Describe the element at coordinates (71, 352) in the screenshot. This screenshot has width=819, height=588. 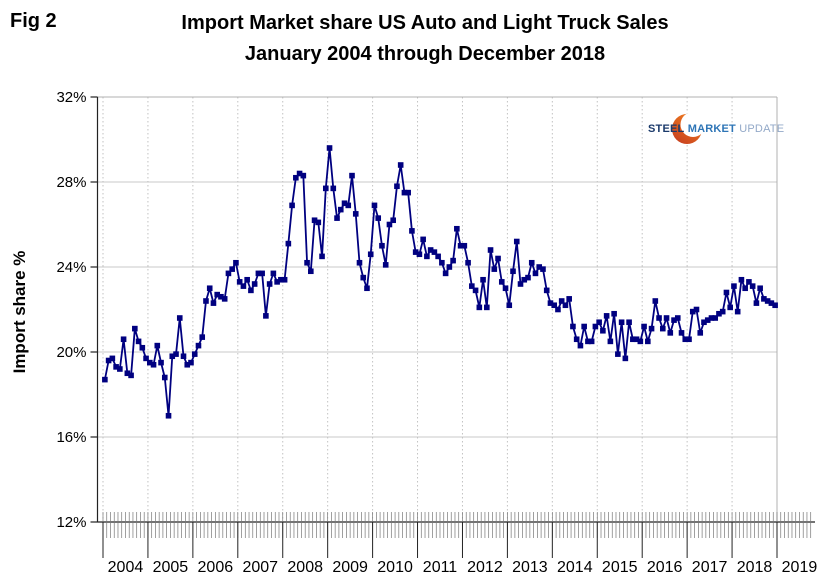
I see `y-tick-label: 20%` at that location.